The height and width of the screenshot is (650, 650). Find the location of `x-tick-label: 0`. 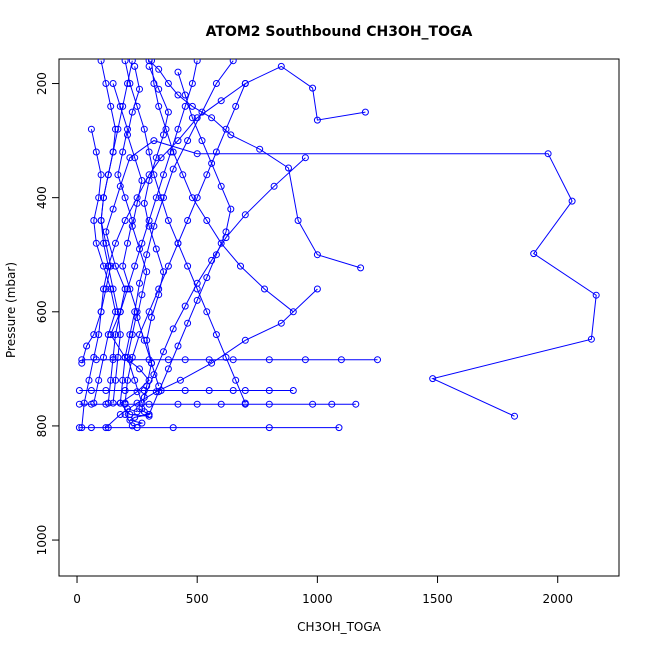

x-tick-label: 0 is located at coordinates (77, 599).